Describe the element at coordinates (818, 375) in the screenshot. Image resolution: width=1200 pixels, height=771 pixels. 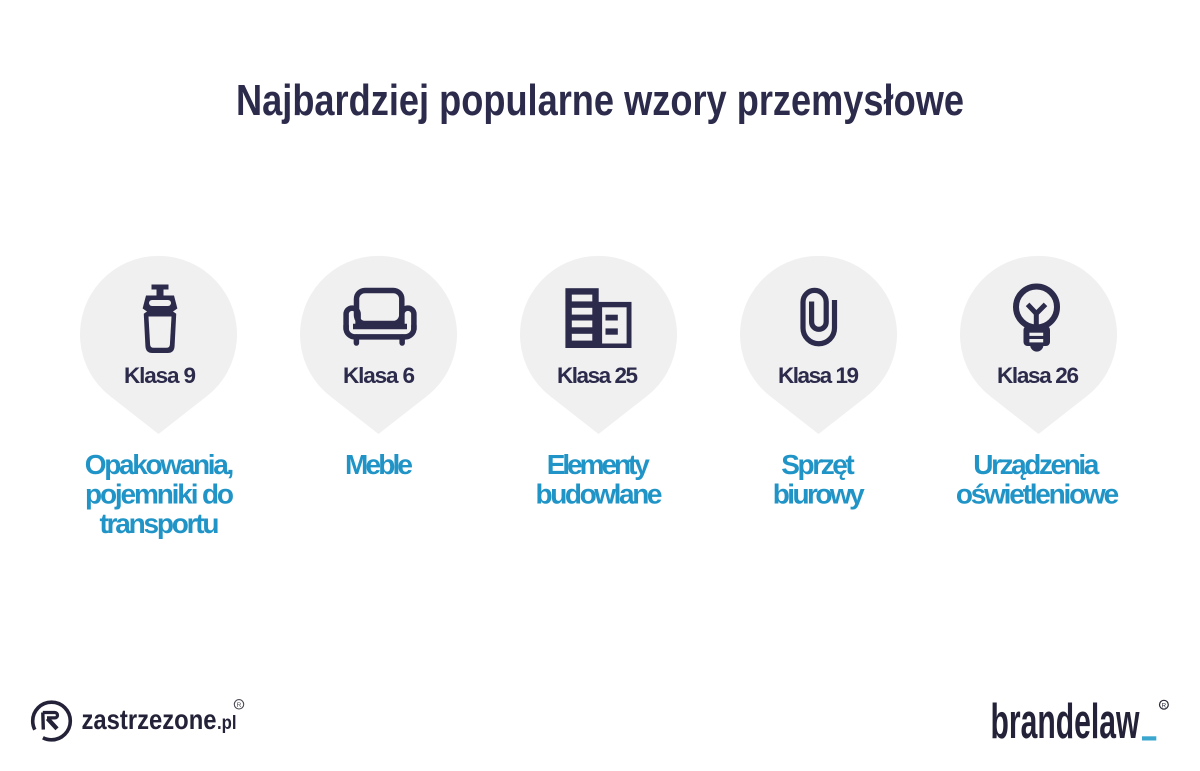
I see `svg-text: Klasa 19` at that location.